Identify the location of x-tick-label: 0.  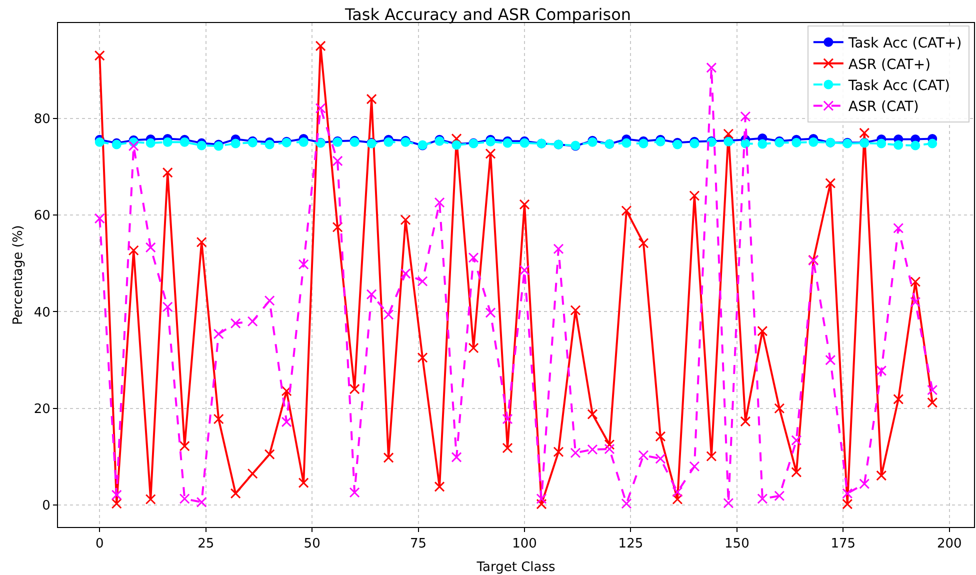
(100, 544).